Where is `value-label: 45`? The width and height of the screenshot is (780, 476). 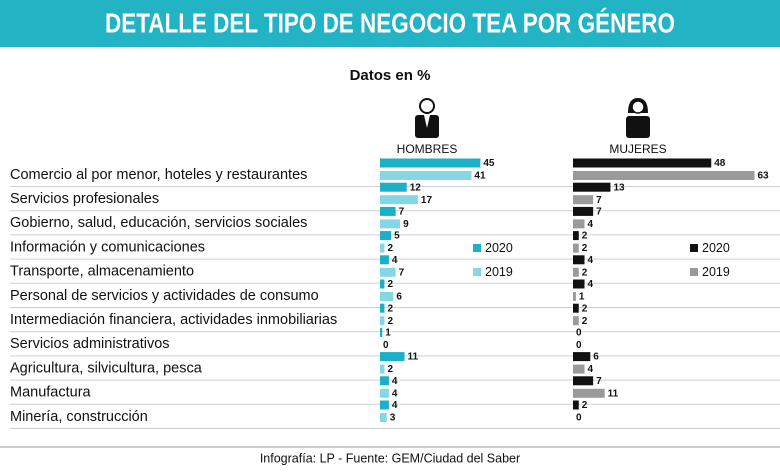 value-label: 45 is located at coordinates (489, 163).